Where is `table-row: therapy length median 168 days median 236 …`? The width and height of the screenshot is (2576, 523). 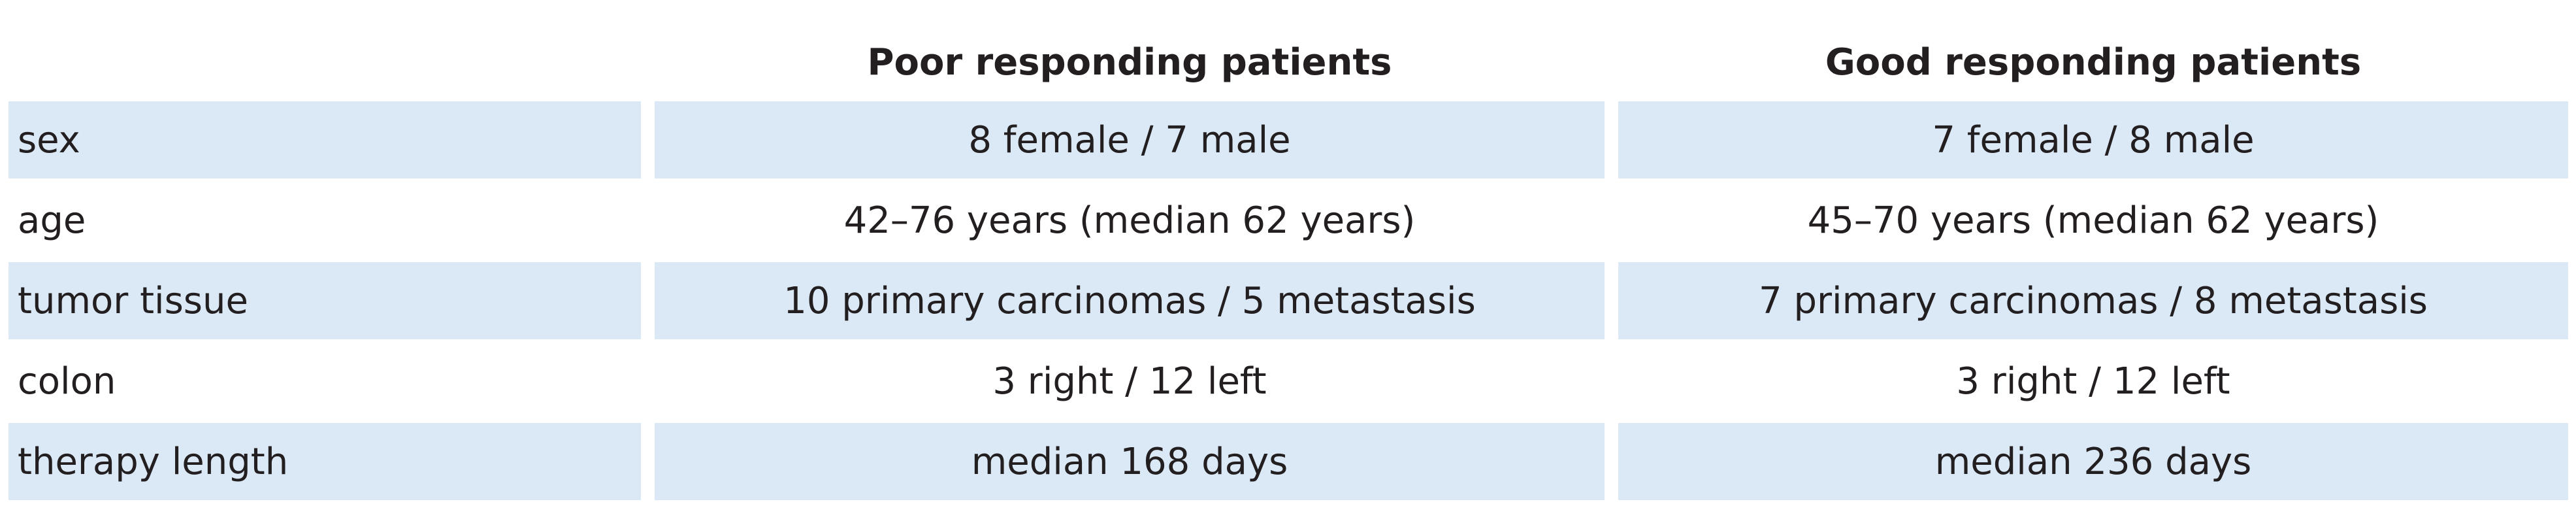
table-row: therapy length median 168 days median 236 … is located at coordinates (1288, 462).